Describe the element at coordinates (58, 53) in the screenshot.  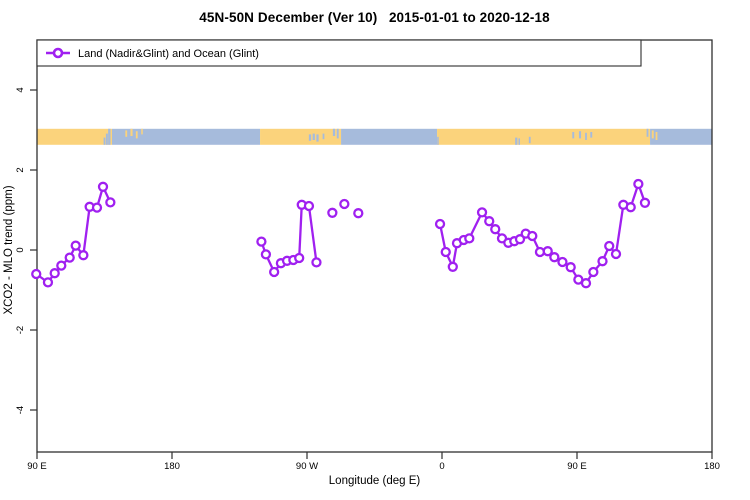
I see `legend-marker-icon` at that location.